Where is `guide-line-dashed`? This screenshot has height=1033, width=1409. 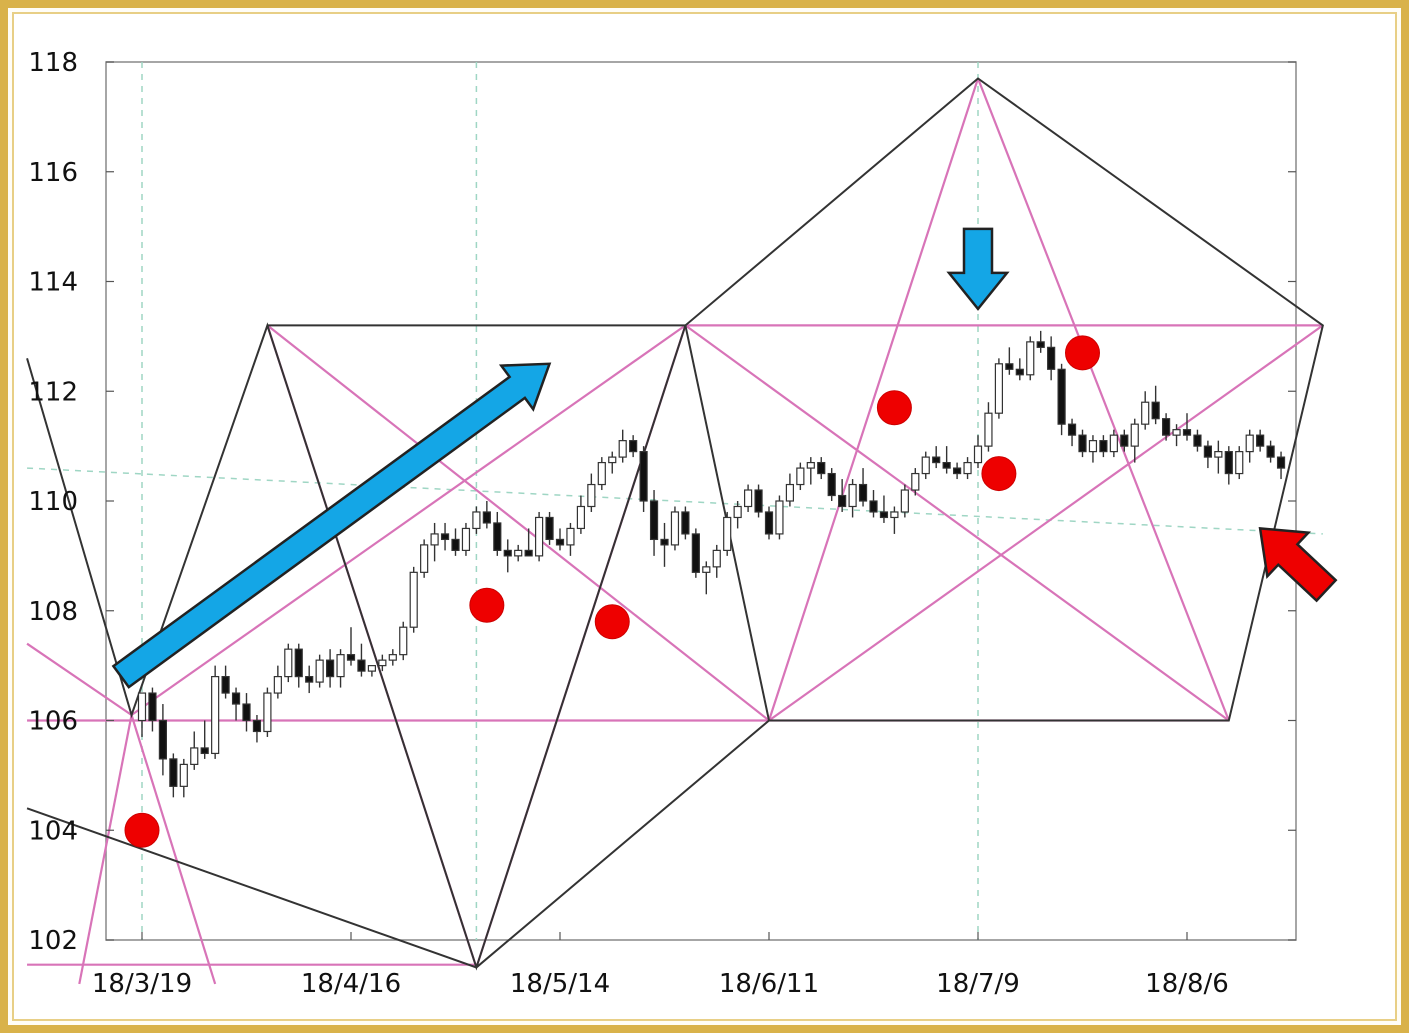
guide-line-dashed is located at coordinates (675, 501).